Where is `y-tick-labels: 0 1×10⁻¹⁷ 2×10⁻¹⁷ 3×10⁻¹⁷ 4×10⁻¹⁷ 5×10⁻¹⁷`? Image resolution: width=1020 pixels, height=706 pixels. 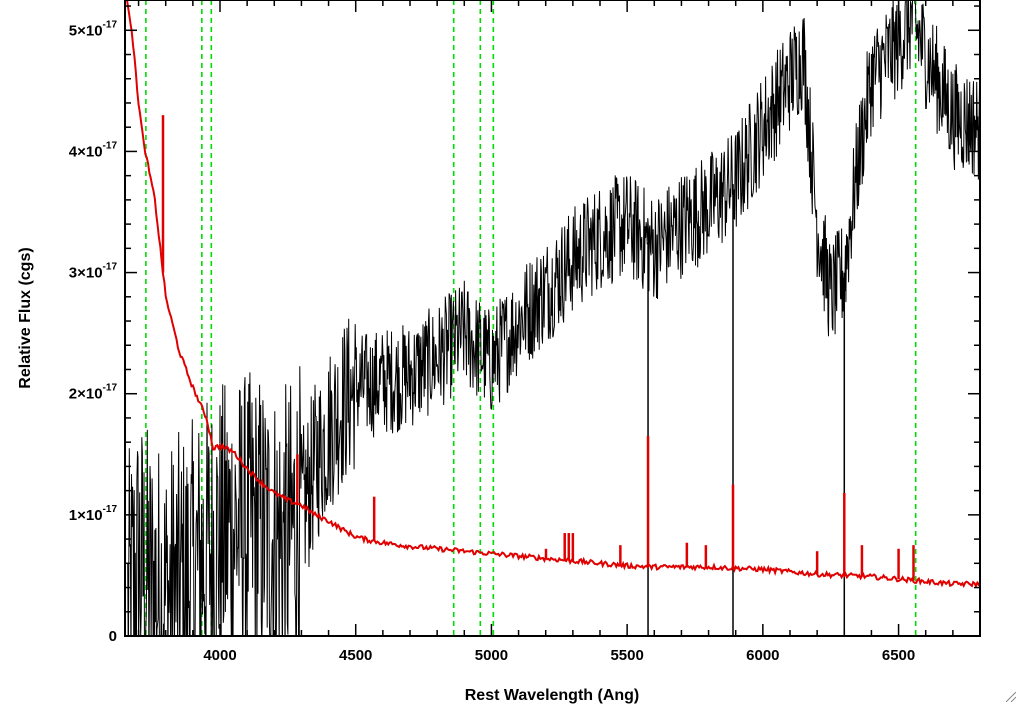 y-tick-labels: 0 1×10⁻¹⁷ 2×10⁻¹⁷ 3×10⁻¹⁷ 4×10⁻¹⁷ 5×10⁻¹⁷ is located at coordinates (93, 332).